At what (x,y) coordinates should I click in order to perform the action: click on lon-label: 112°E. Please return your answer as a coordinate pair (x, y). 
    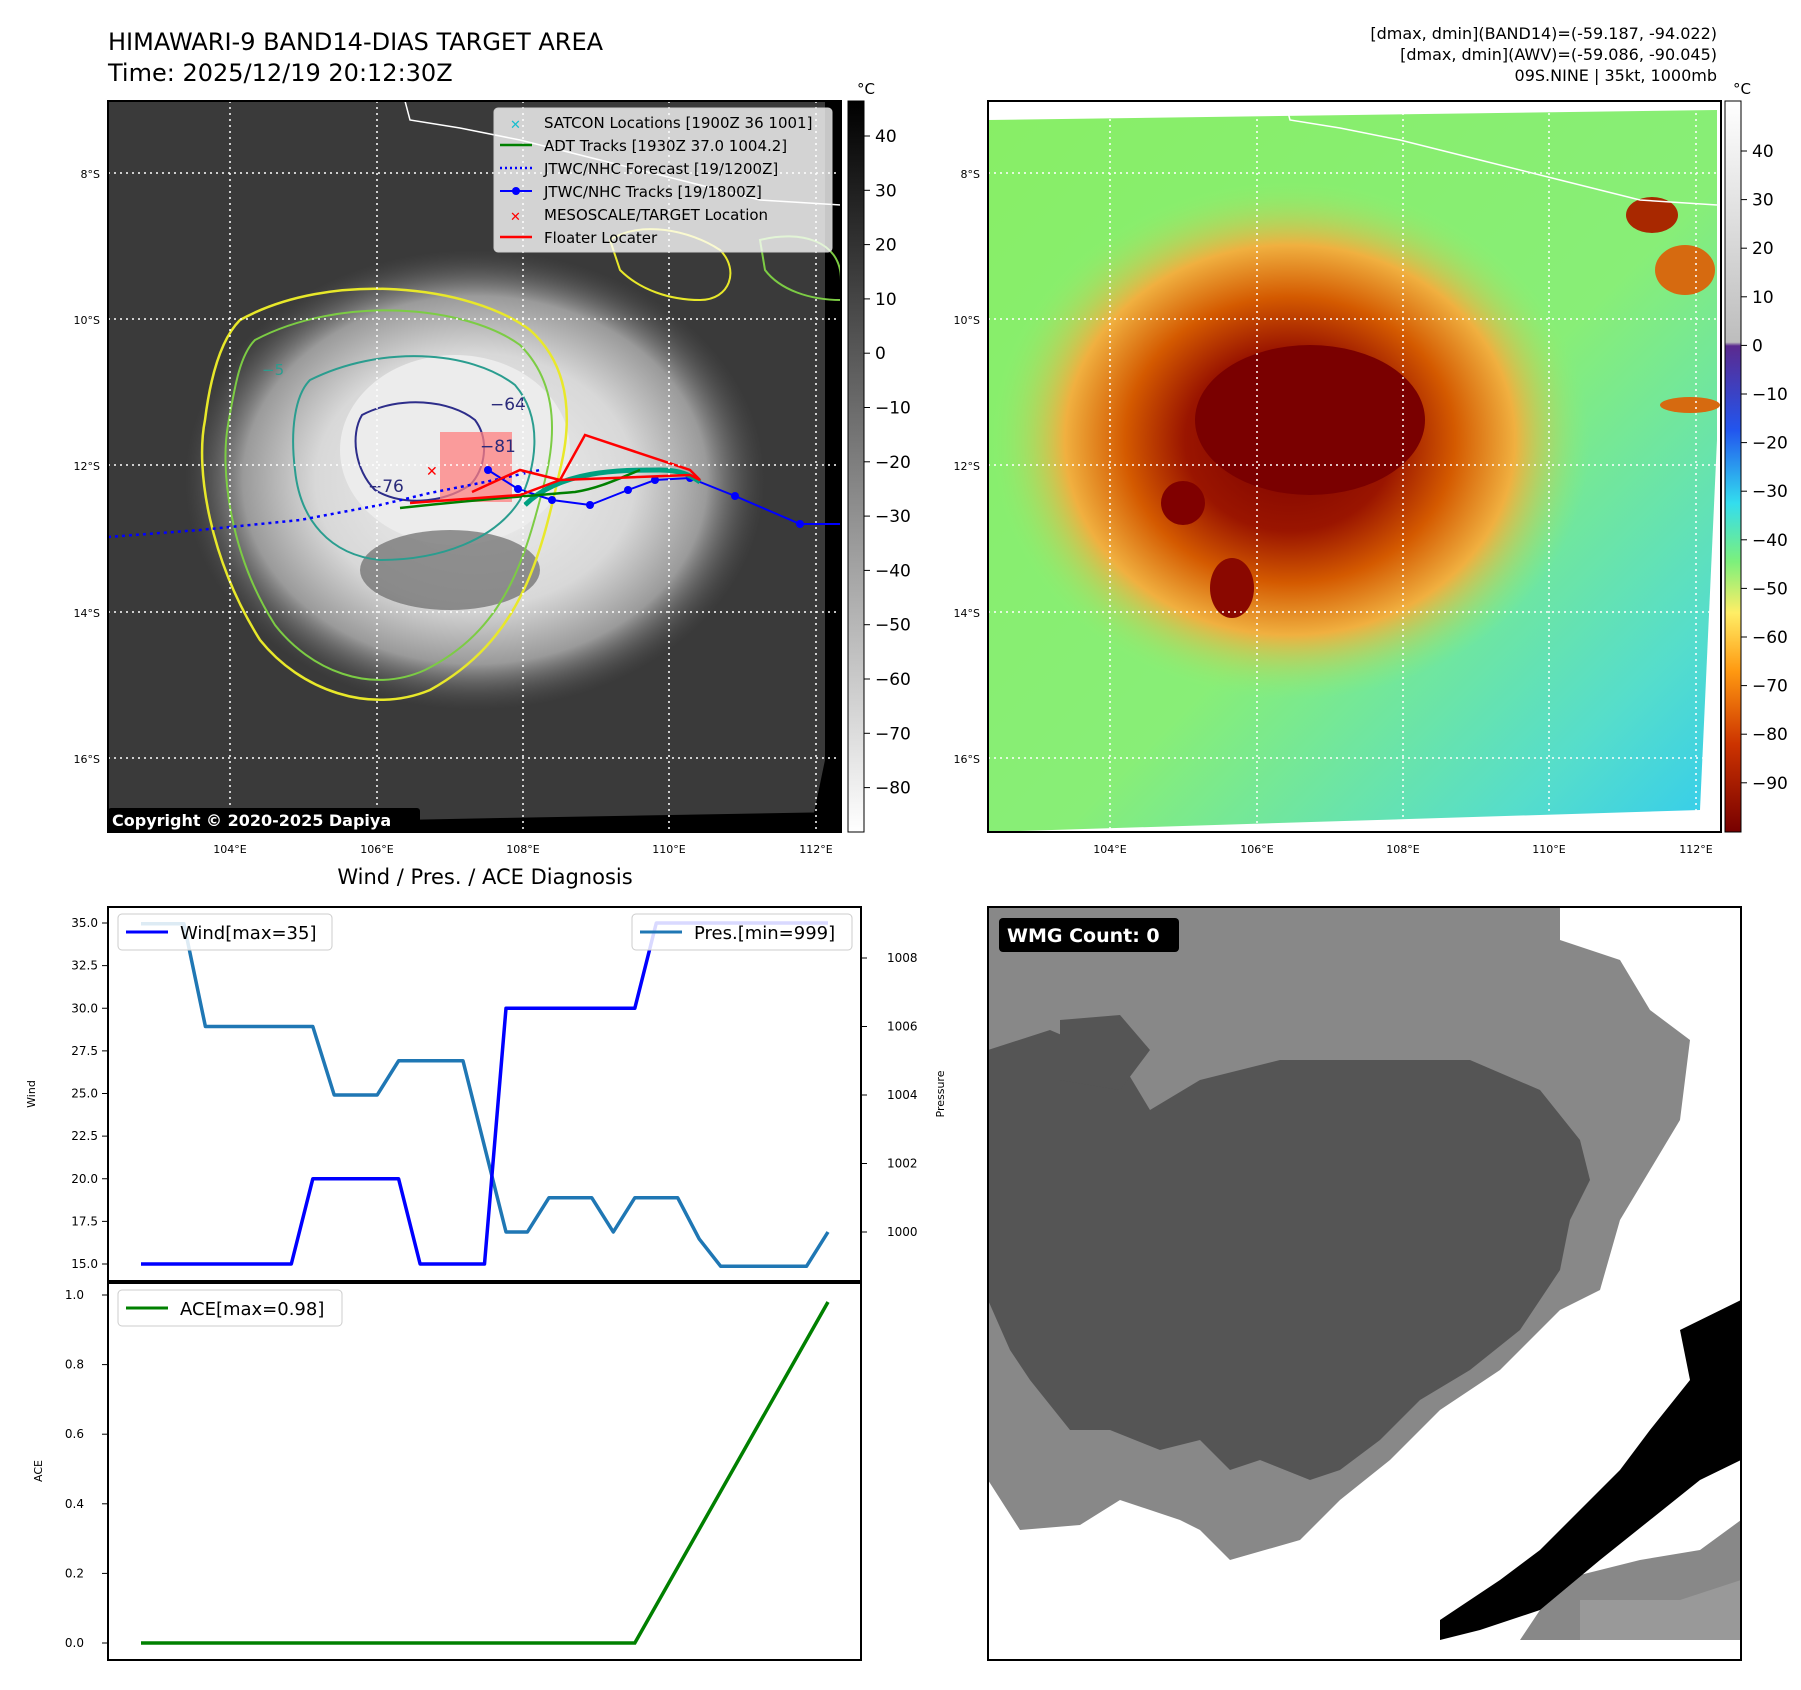
    Looking at the image, I should click on (815, 849).